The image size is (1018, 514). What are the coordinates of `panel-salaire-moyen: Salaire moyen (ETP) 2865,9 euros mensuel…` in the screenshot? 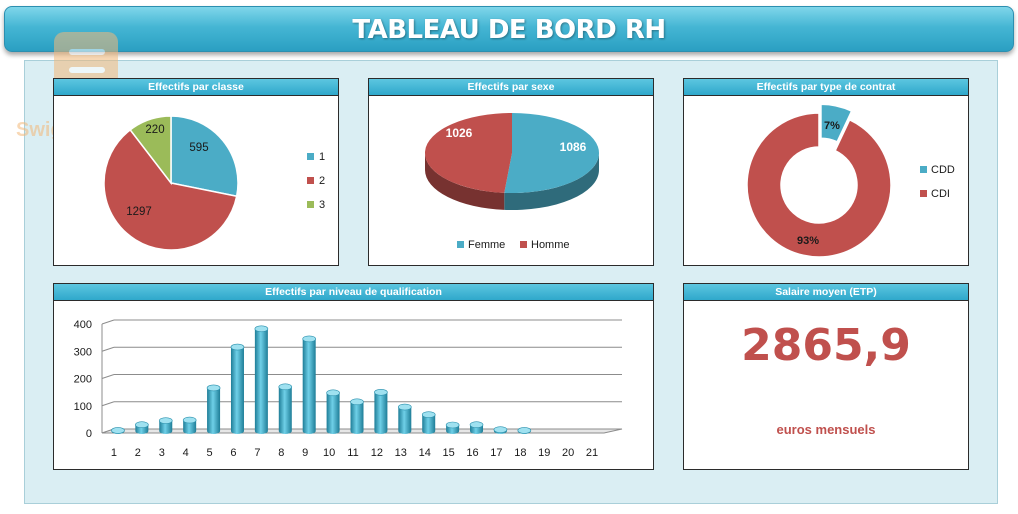 It's located at (826, 376).